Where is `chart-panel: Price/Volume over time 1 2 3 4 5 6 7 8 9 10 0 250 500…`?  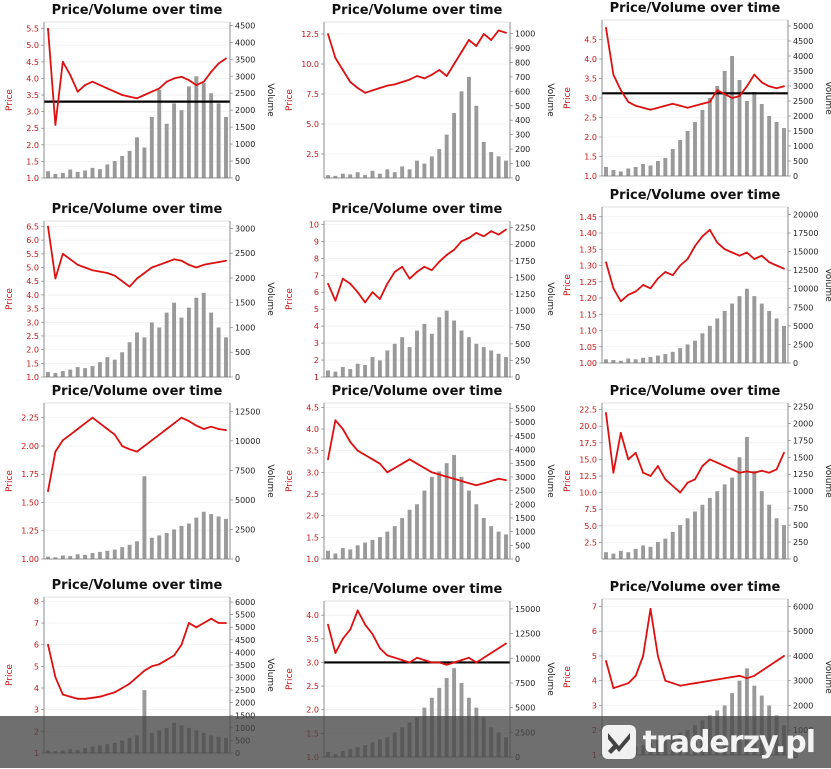
chart-panel: Price/Volume over time 1 2 3 4 5 6 7 8 9 10 0 250 500… is located at coordinates (417, 294).